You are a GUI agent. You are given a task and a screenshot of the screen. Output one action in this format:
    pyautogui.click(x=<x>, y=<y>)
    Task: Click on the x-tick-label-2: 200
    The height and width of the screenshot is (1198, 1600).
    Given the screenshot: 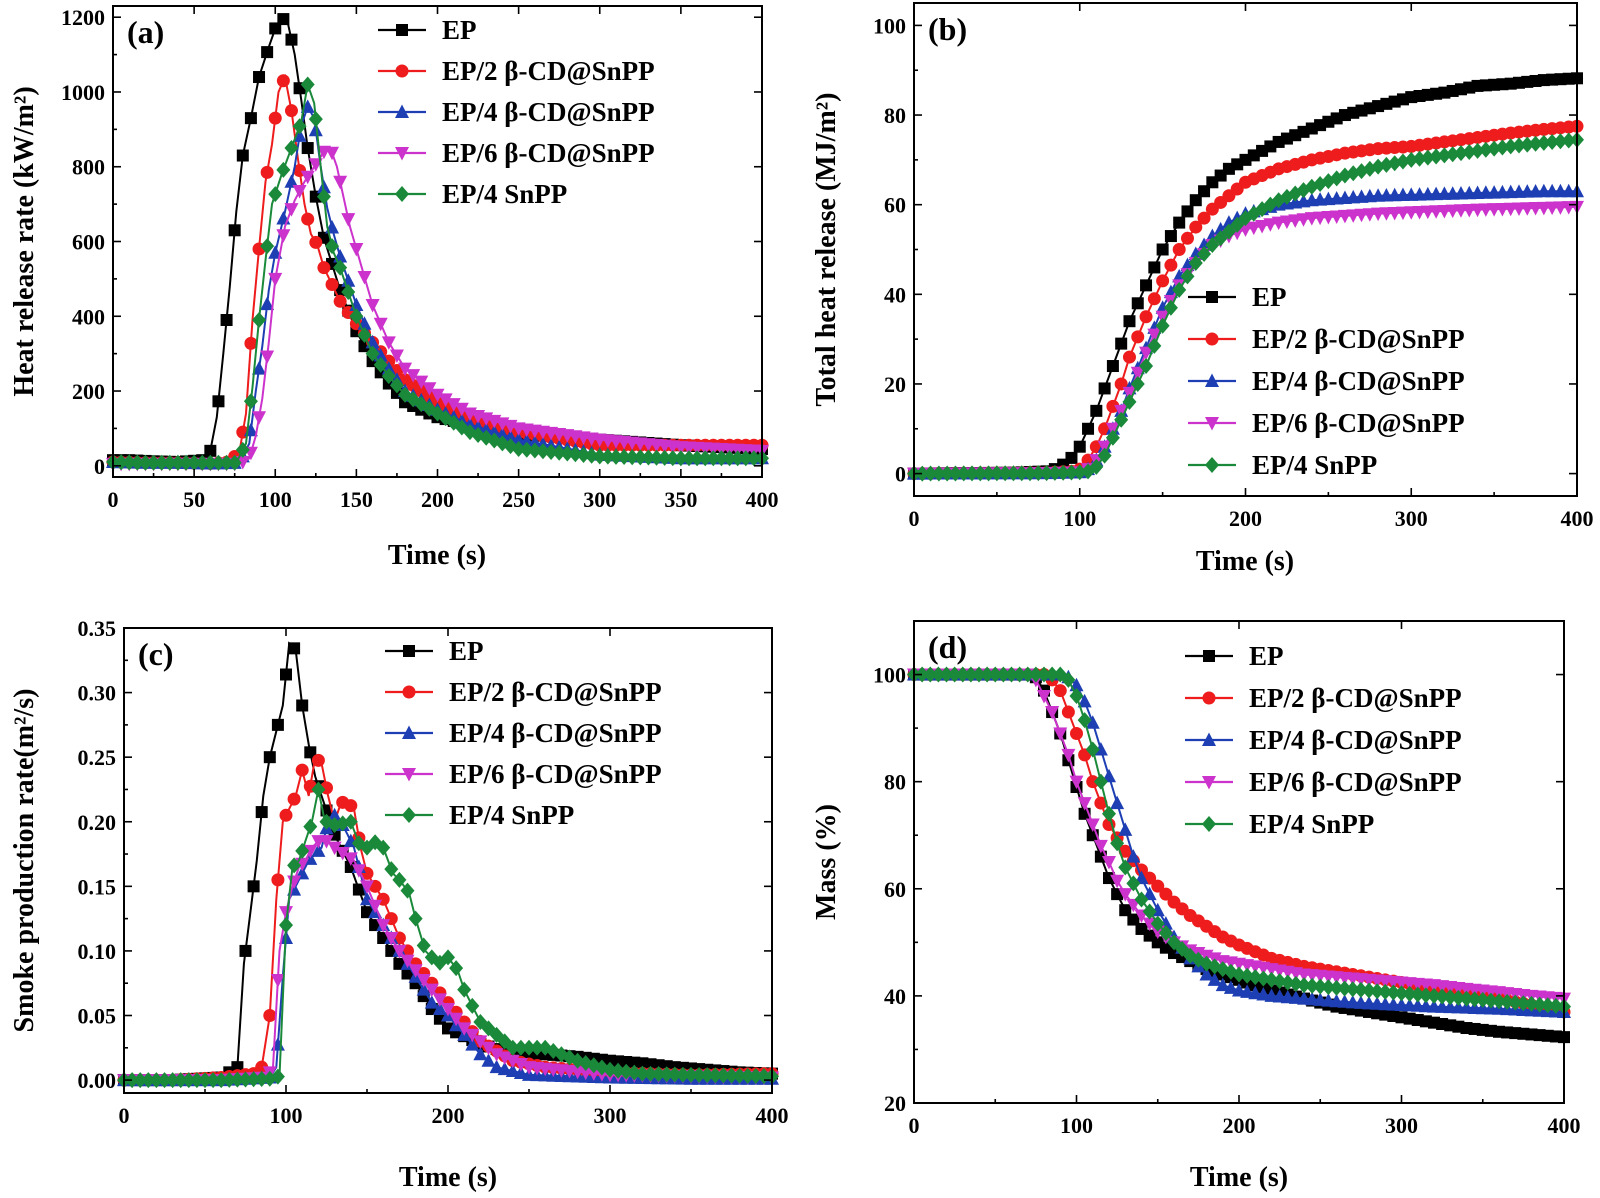 What is the action you would take?
    pyautogui.click(x=448, y=1115)
    